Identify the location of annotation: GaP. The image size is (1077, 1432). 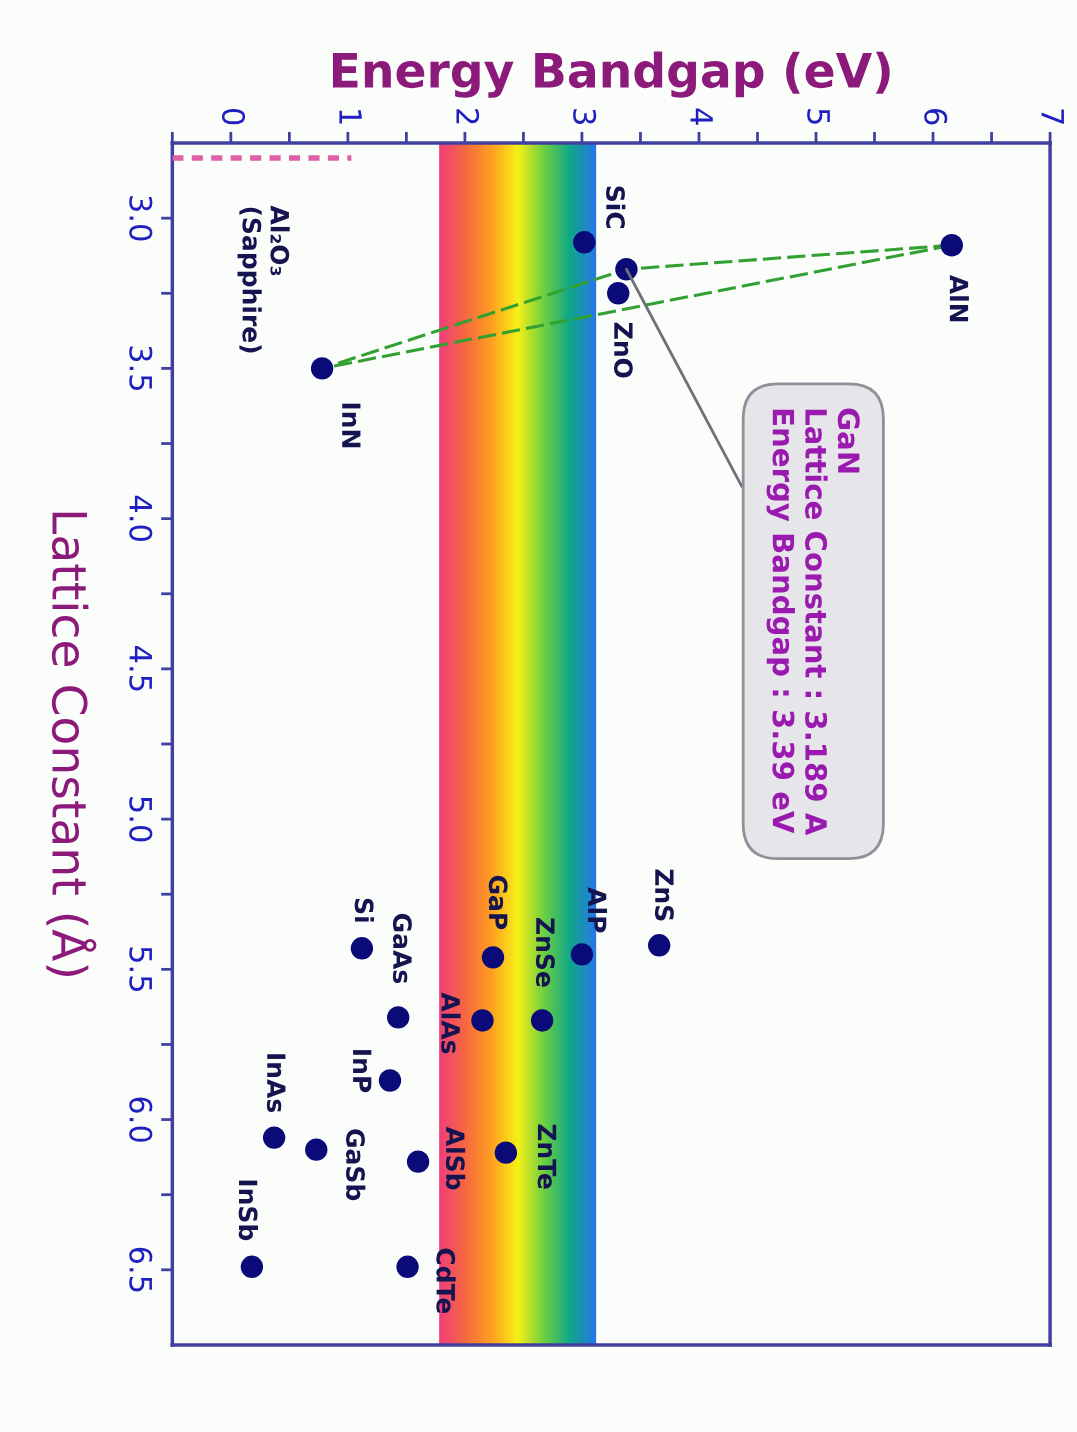
(498, 902).